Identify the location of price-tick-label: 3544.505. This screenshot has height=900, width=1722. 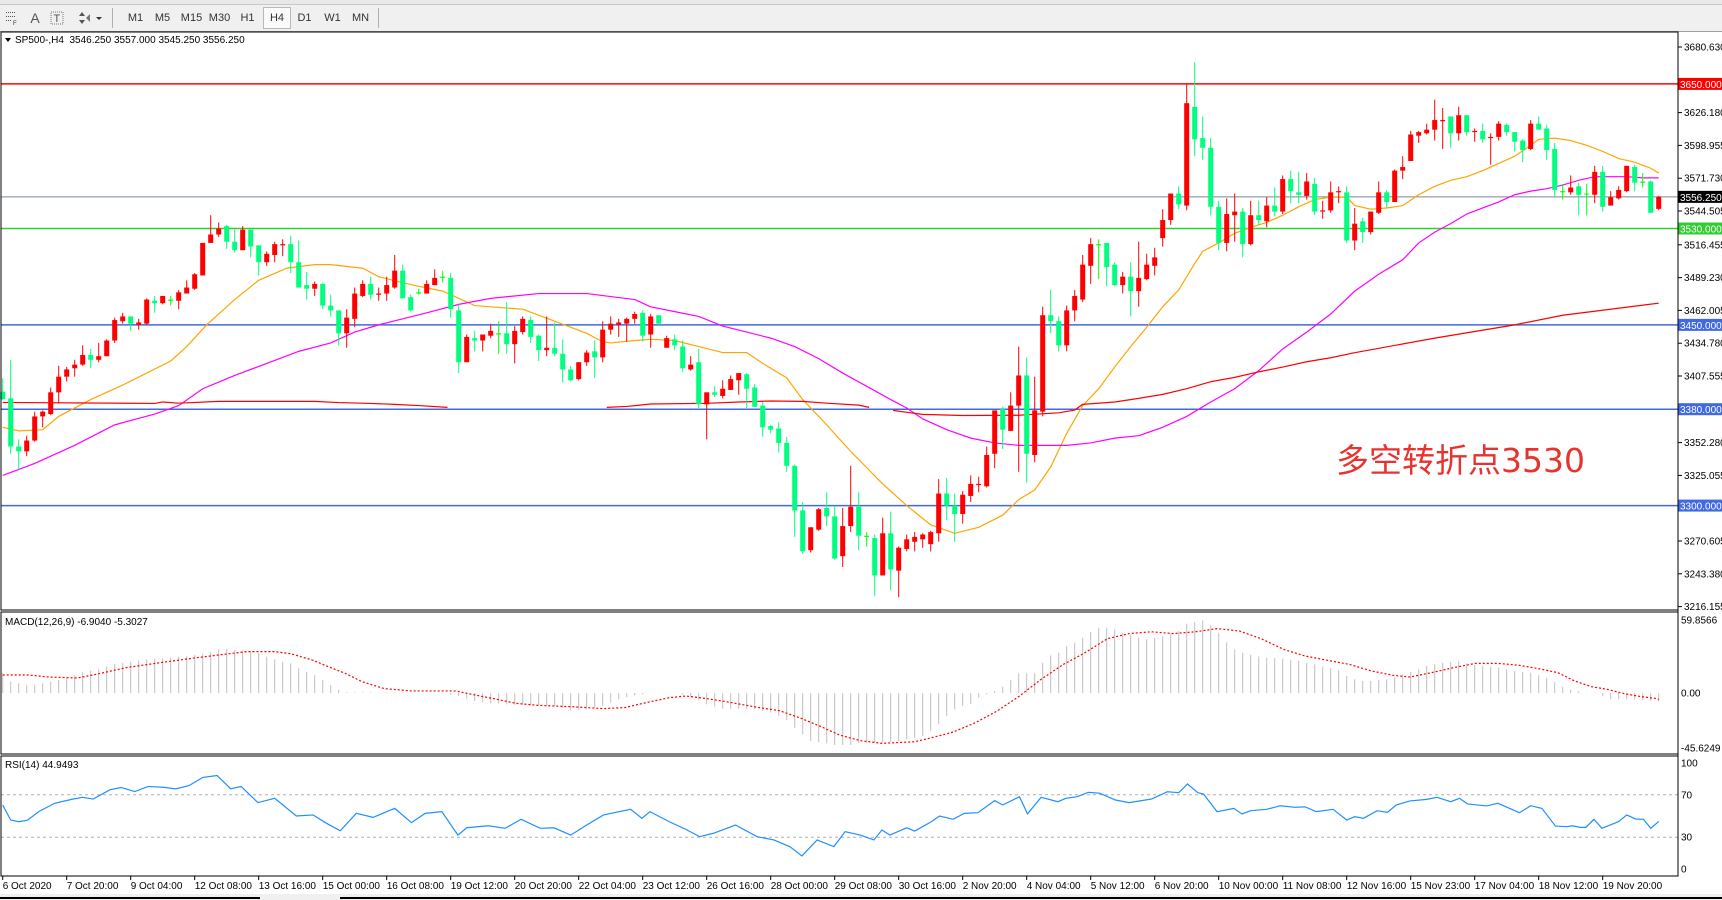
(1703, 212).